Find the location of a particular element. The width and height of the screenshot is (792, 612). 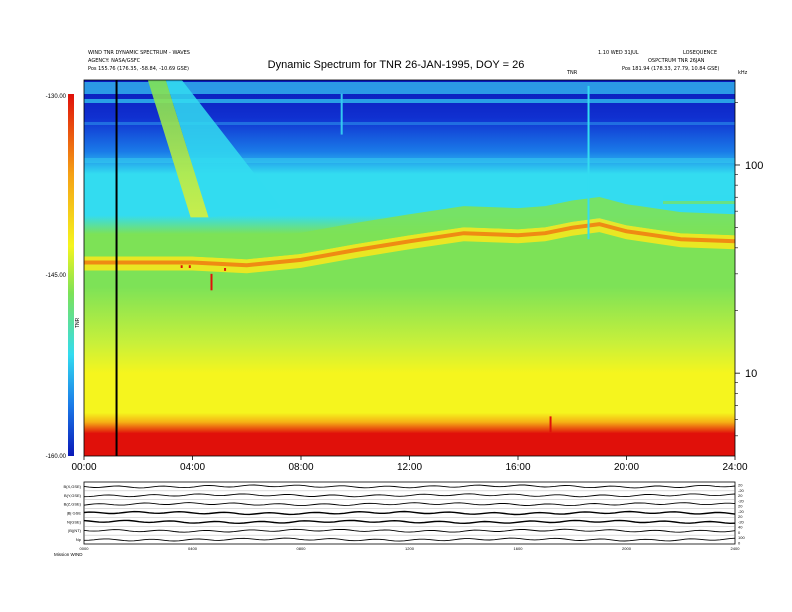

lower-panels-frame is located at coordinates (409, 513).